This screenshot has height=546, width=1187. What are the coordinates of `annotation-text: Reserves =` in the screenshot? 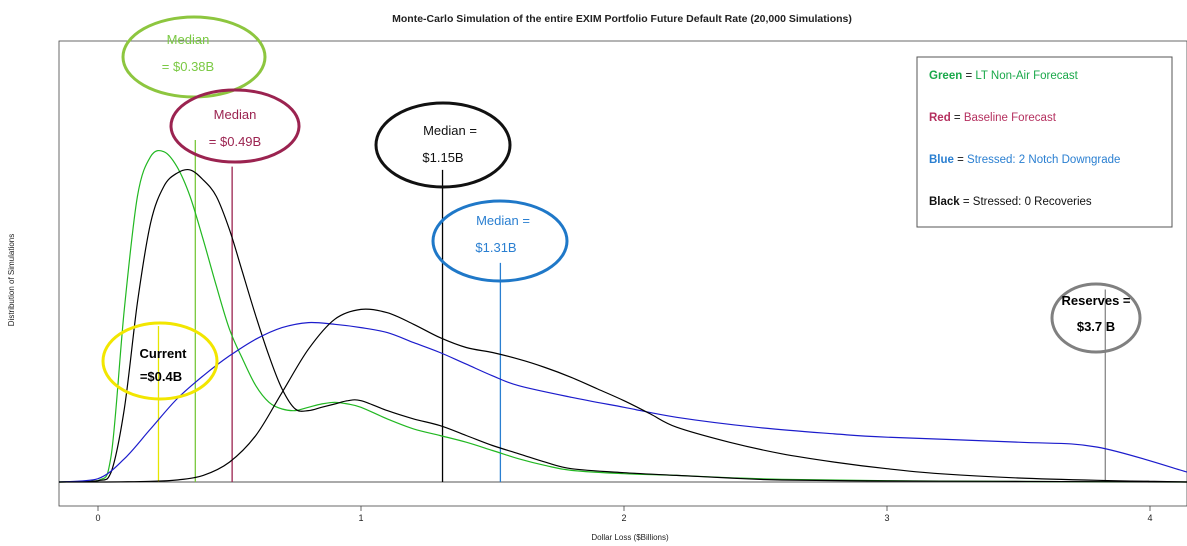 It's located at (1095, 300).